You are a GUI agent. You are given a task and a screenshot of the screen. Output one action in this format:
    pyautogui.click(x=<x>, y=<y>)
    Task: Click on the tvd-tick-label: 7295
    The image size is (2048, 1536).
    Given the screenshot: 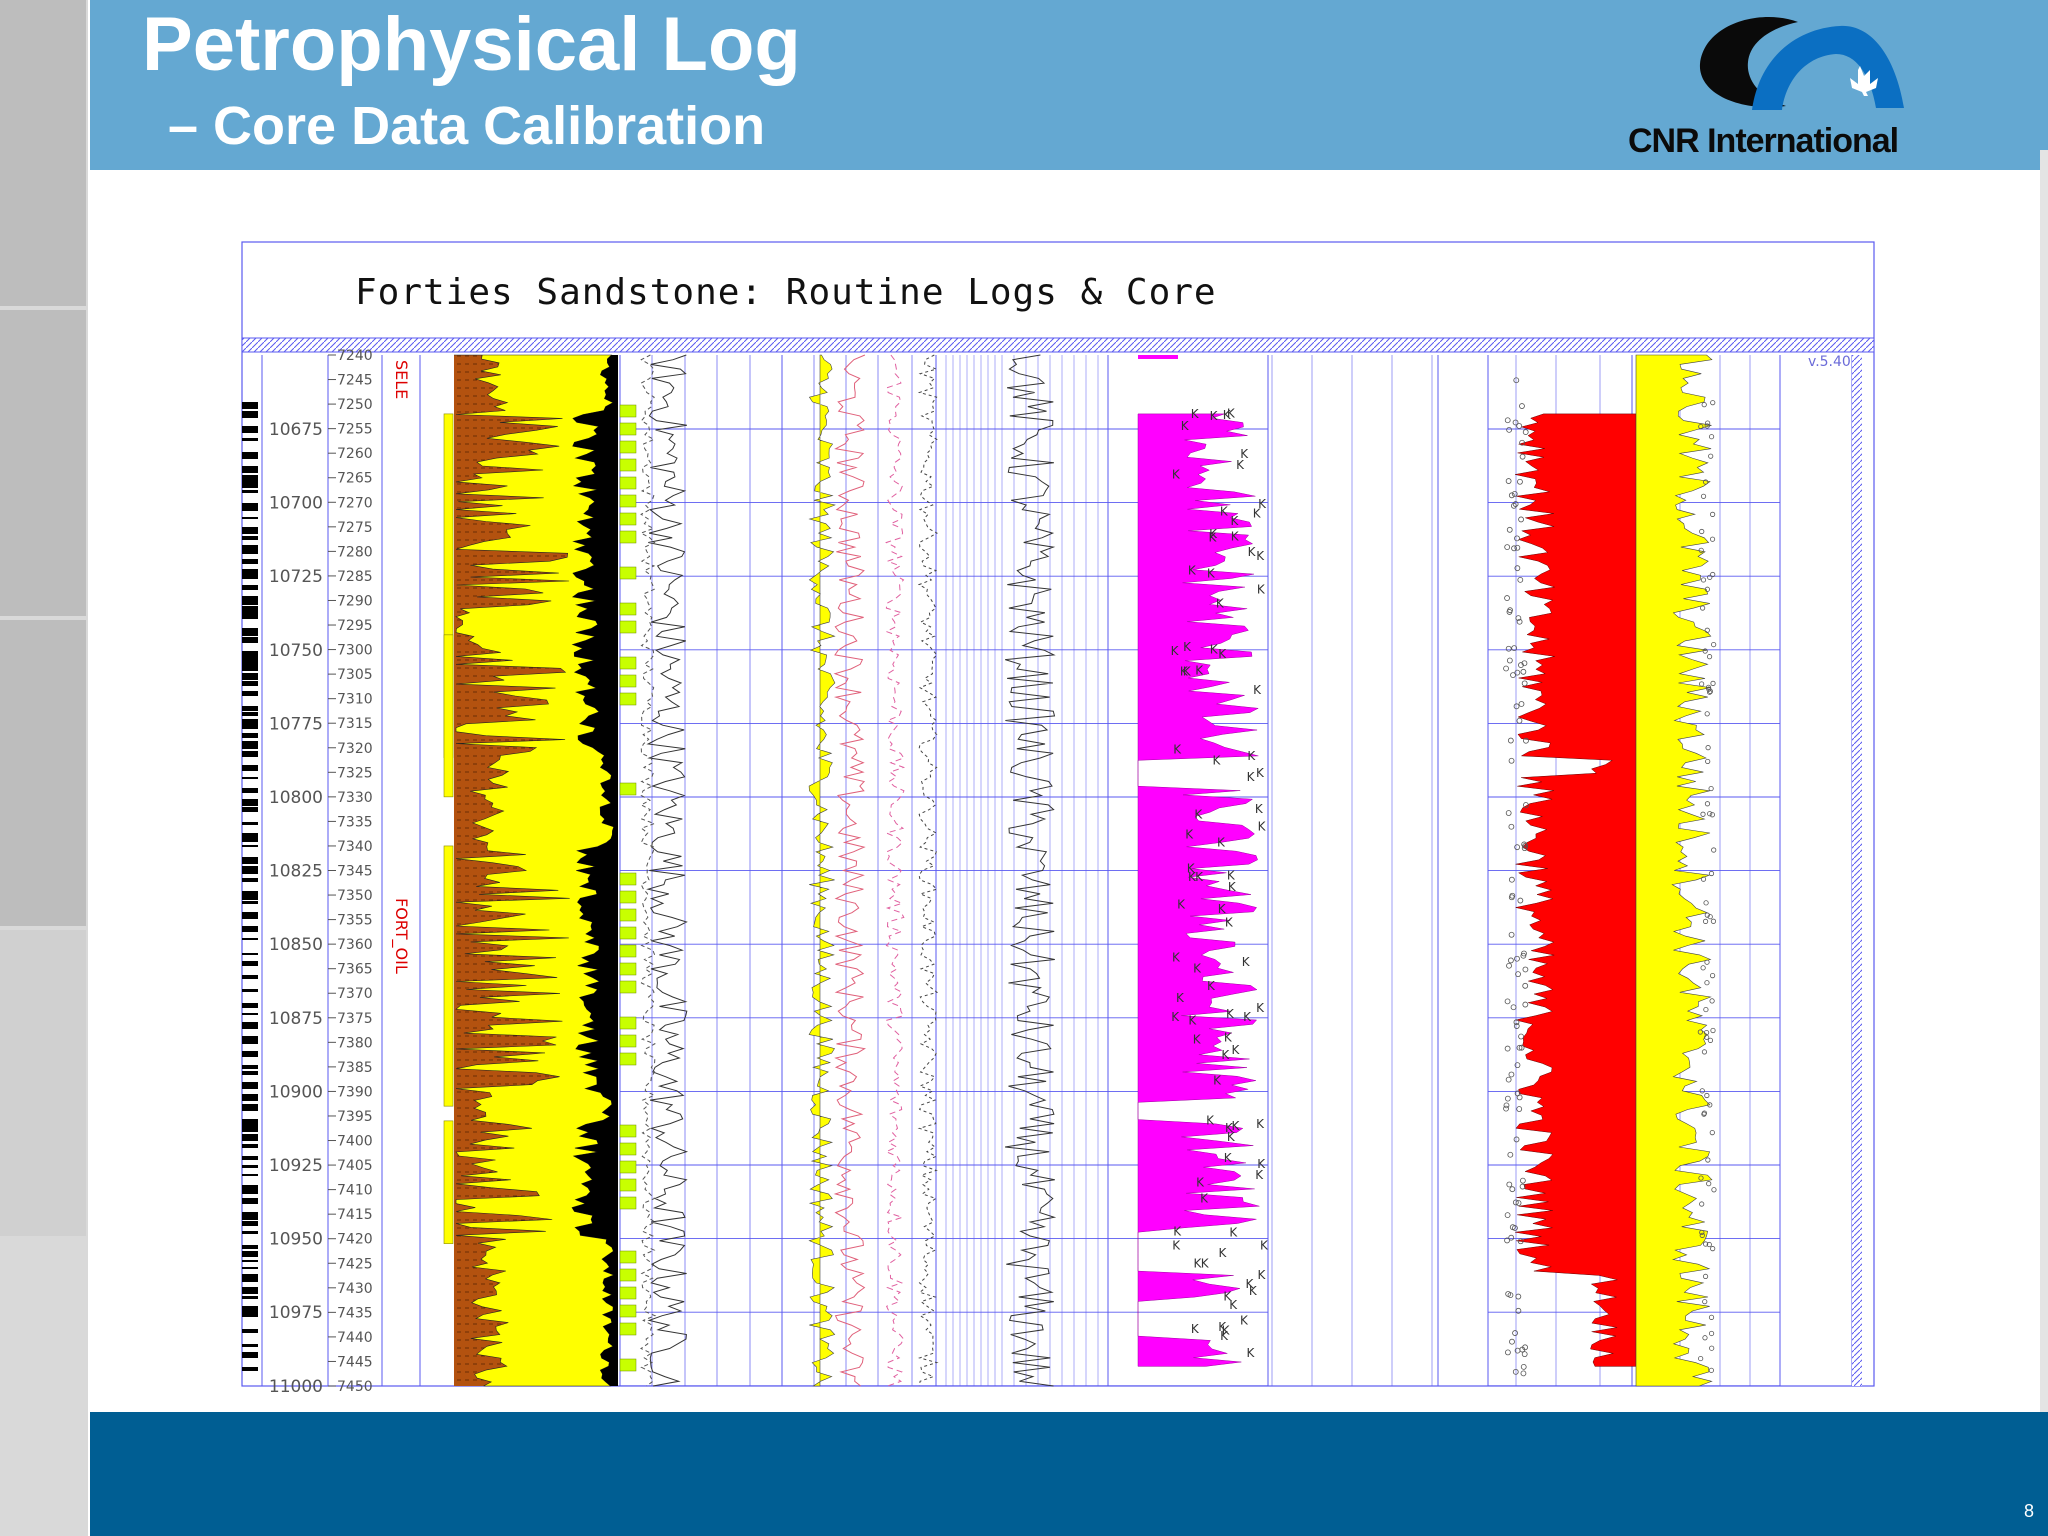 What is the action you would take?
    pyautogui.click(x=355, y=626)
    